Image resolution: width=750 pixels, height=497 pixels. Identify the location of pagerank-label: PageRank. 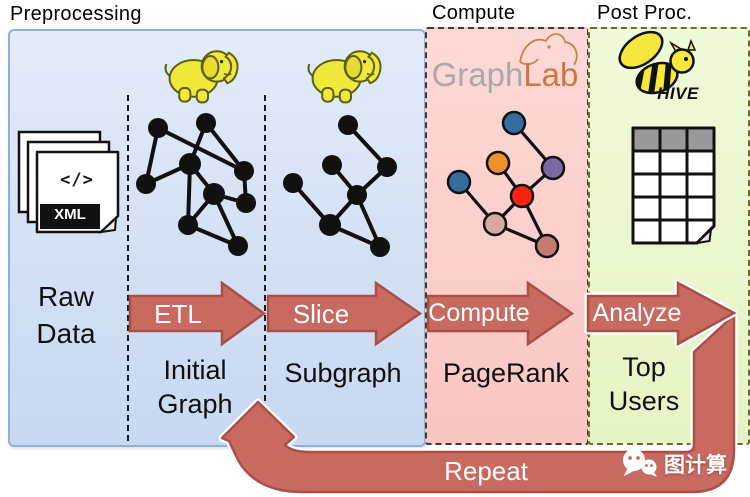
(506, 373).